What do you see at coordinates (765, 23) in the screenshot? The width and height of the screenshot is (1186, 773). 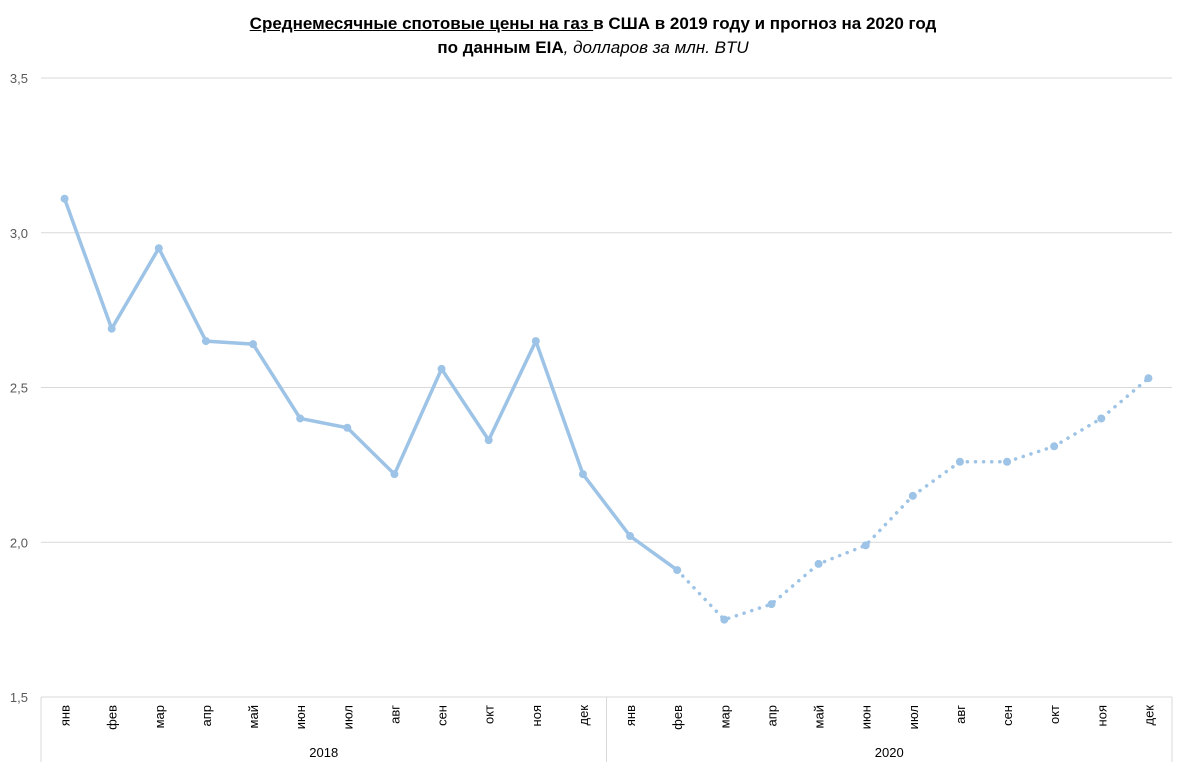 I see `chart-title-part-2: в США в 2019 году и прогноз на 2020 год` at bounding box center [765, 23].